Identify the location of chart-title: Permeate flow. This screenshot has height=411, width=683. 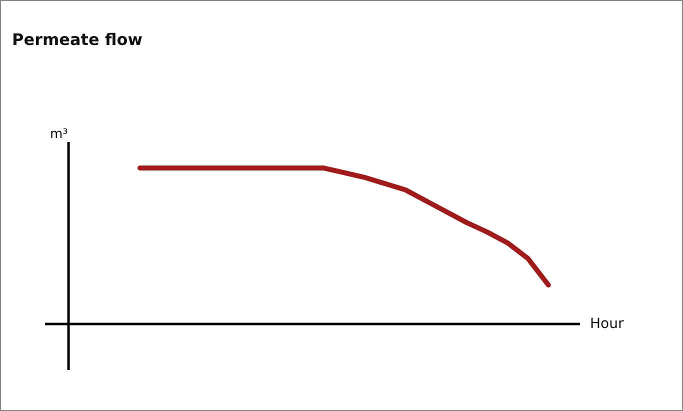
(77, 39).